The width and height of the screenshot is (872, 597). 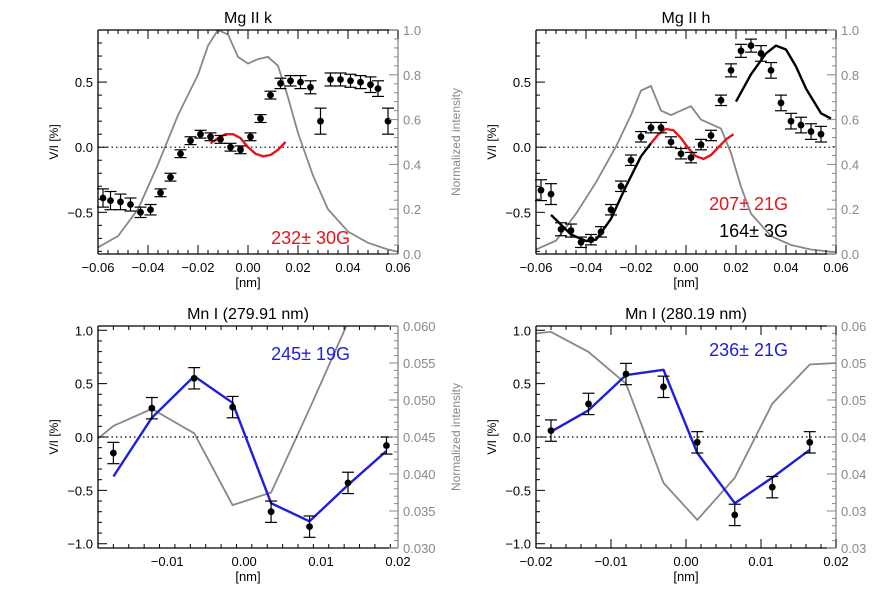 I want to click on y2-tick-label: 0.04, so click(x=853, y=437).